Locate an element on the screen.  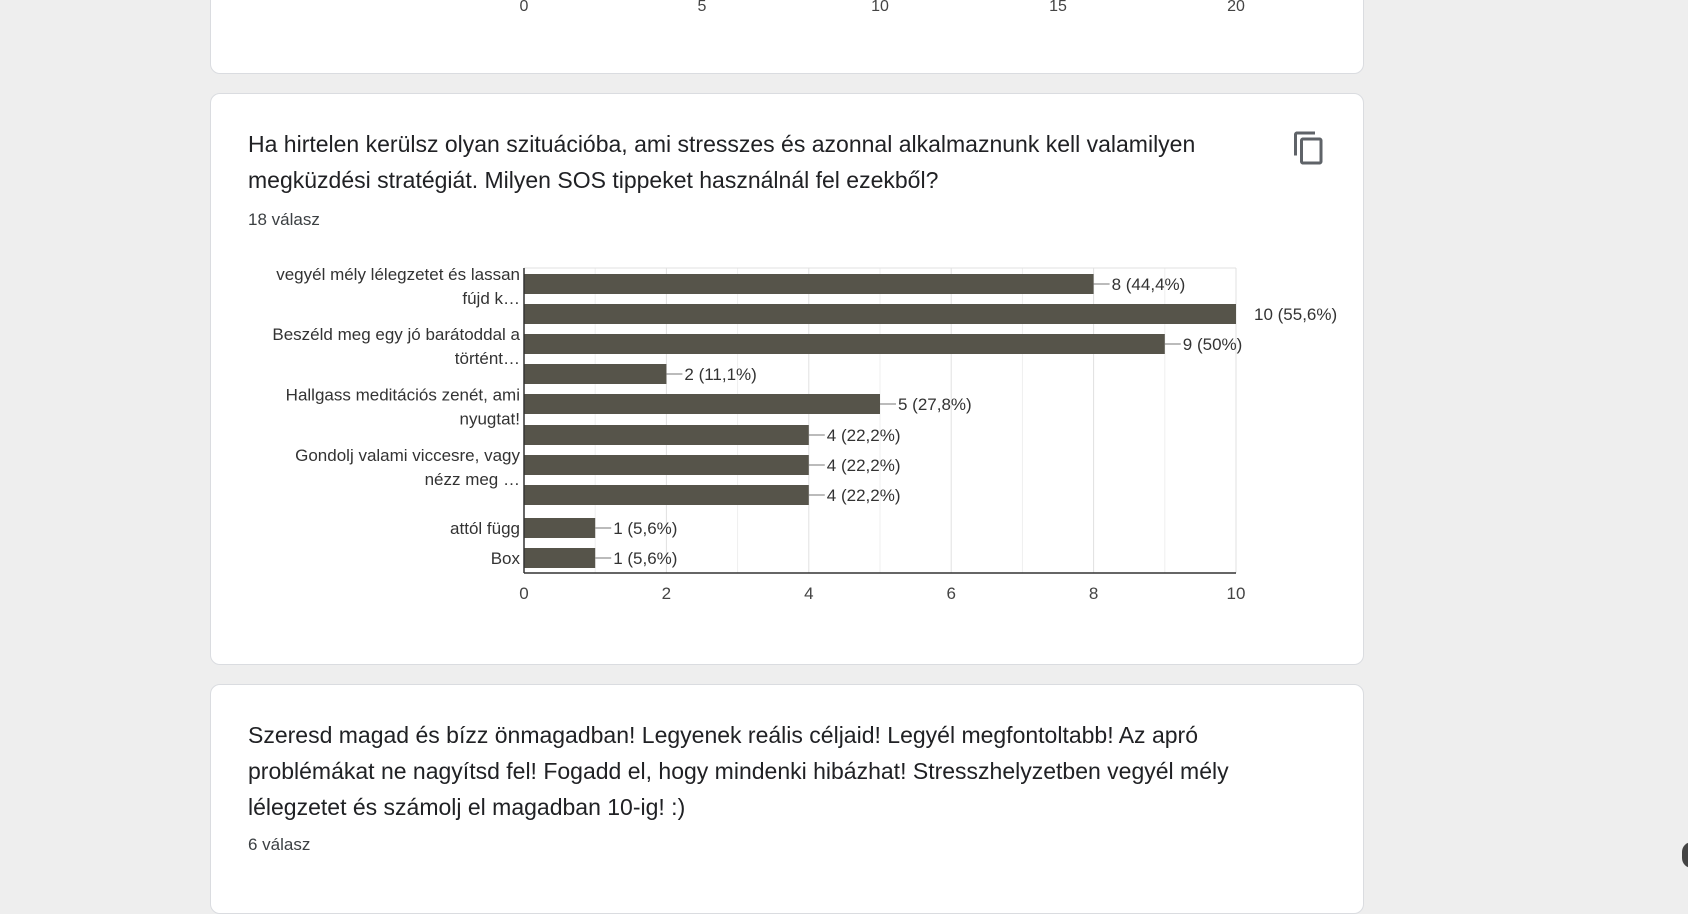
prev-axis-tick-label: 0 is located at coordinates (524, 7).